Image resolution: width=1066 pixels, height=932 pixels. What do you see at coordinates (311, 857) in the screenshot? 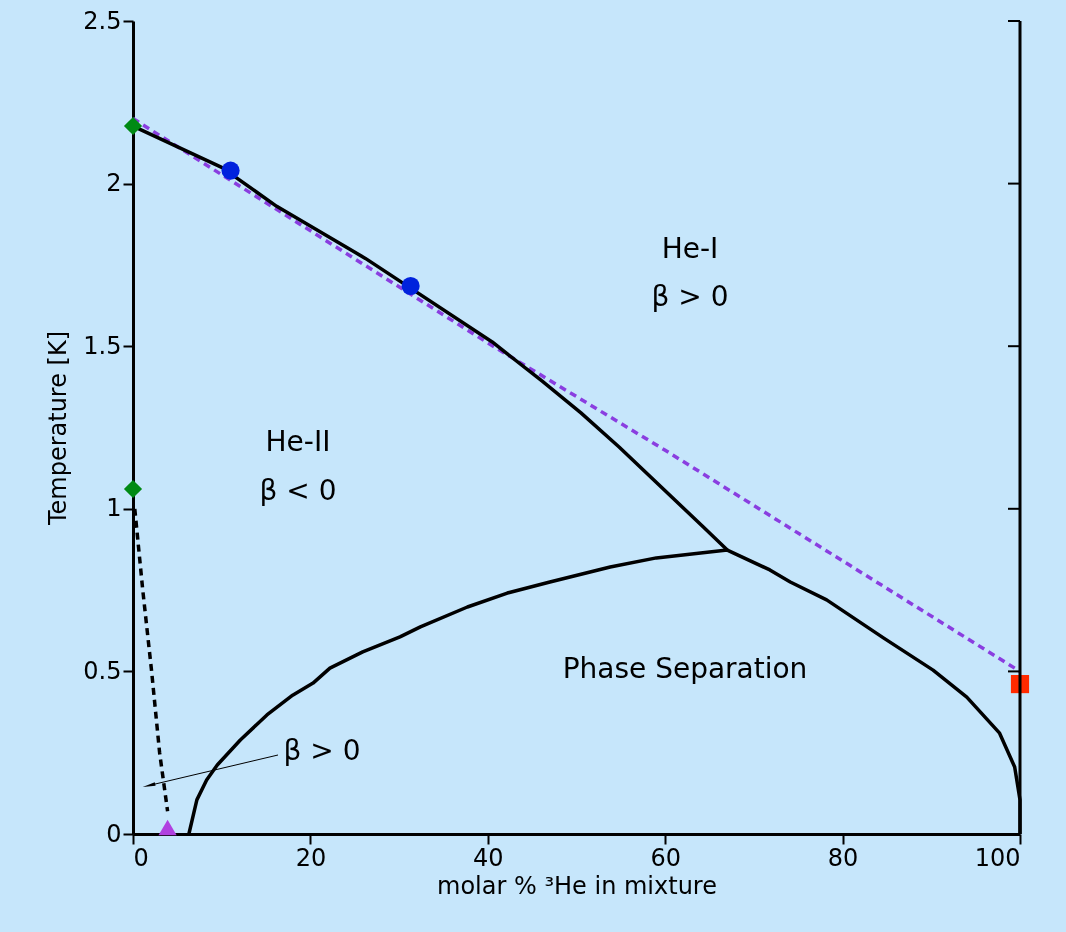
I see `x-tick-label: 20` at bounding box center [311, 857].